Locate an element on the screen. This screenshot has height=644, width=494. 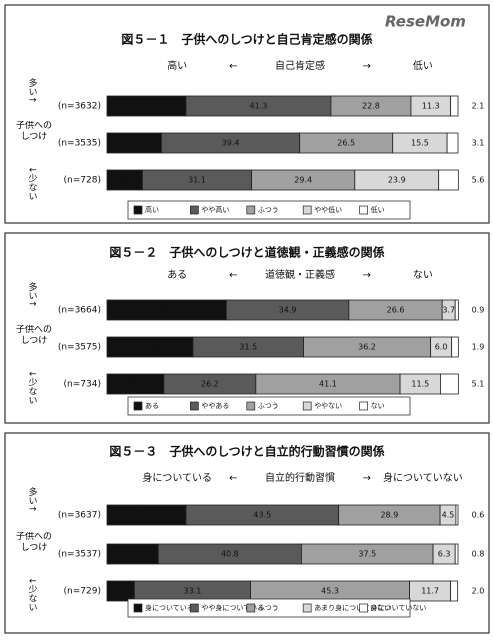
value-label: 11.5 is located at coordinates (420, 384).